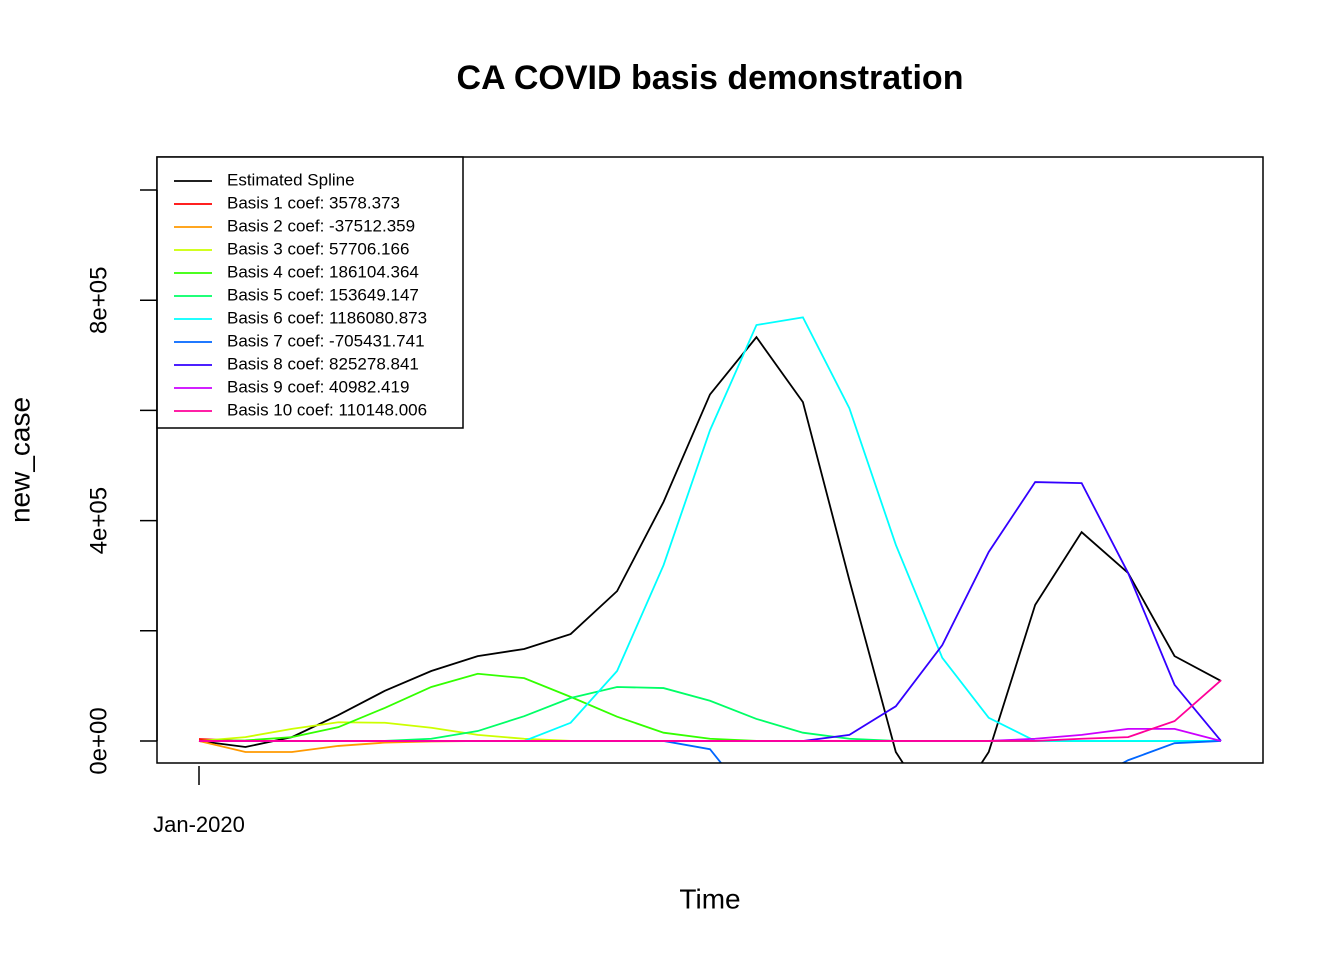 The width and height of the screenshot is (1344, 960). What do you see at coordinates (291, 179) in the screenshot?
I see `legend-label: Estimated Spline` at bounding box center [291, 179].